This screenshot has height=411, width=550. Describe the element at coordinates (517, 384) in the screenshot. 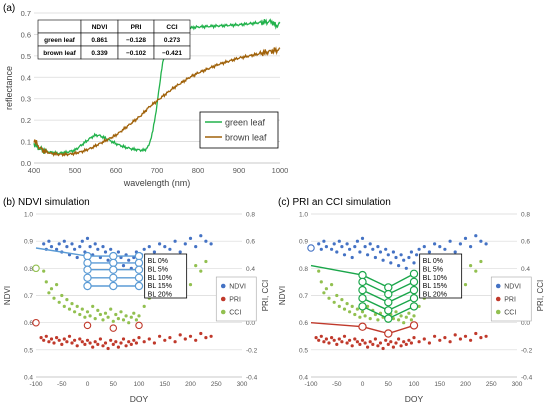

I see `c-xtick-label: 300` at that location.